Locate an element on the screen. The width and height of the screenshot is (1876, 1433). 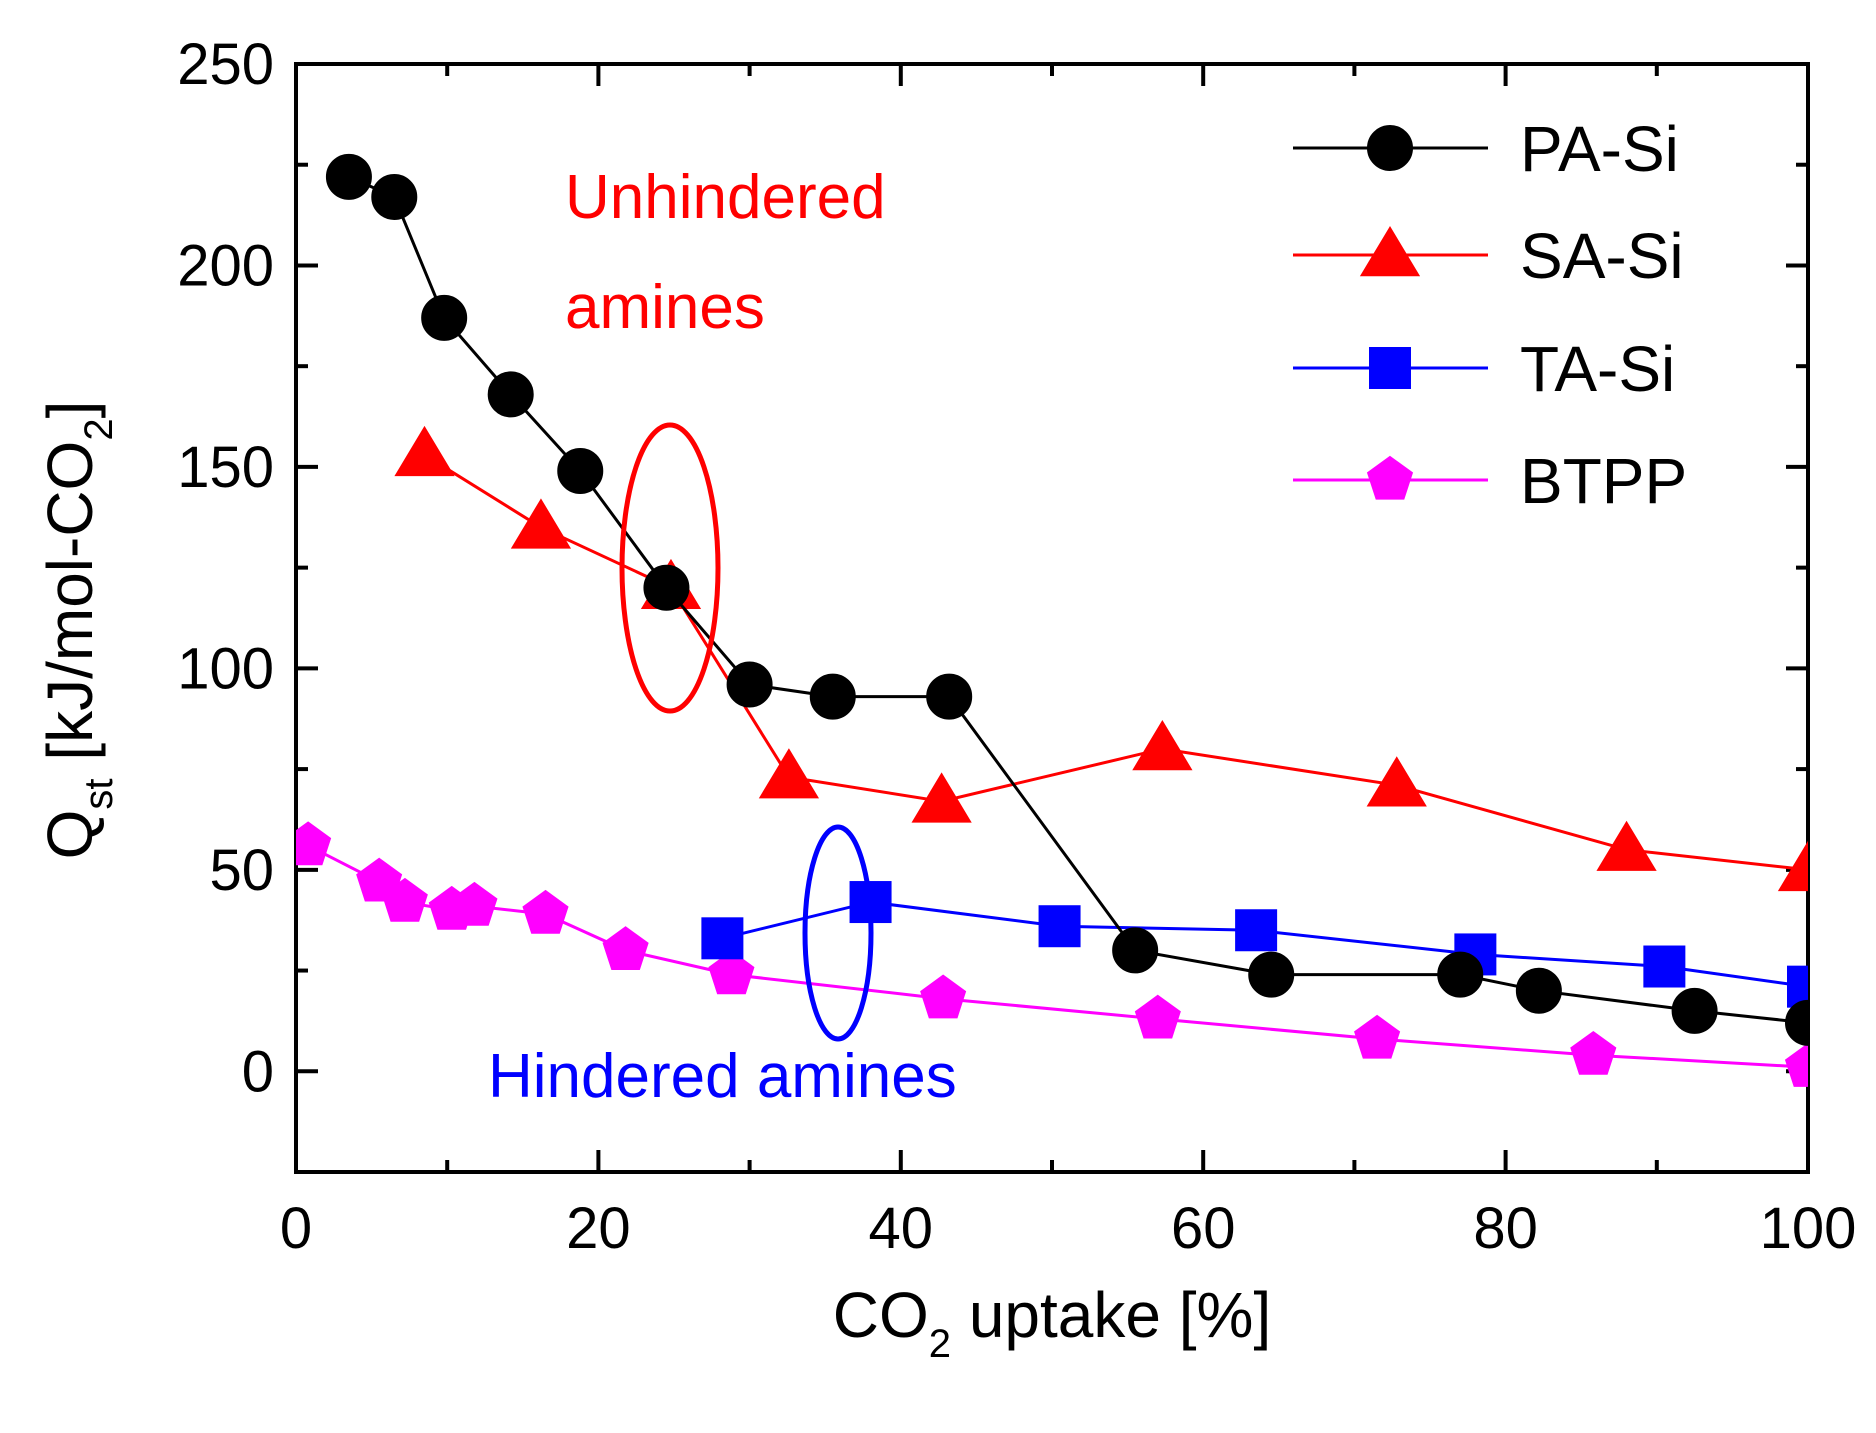
x-axis-title-rest: uptake [%] is located at coordinates (1111, 1315).